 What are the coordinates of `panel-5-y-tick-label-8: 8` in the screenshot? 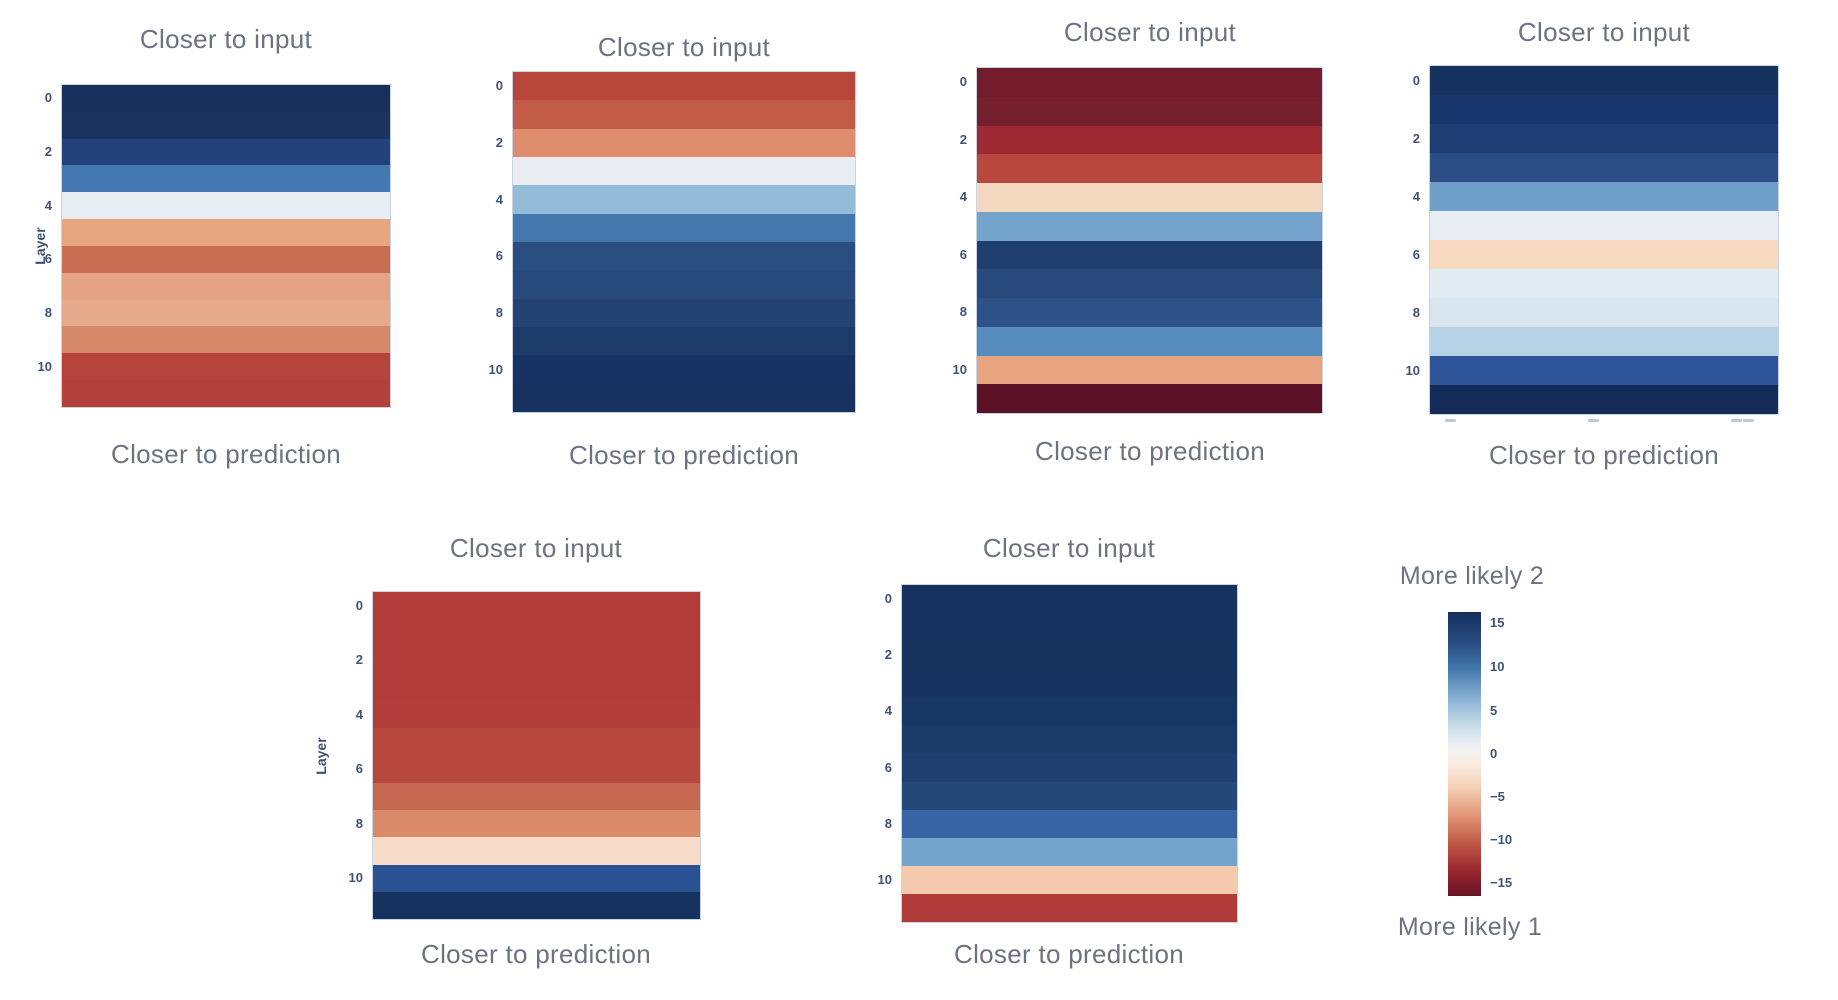 It's located at (359, 823).